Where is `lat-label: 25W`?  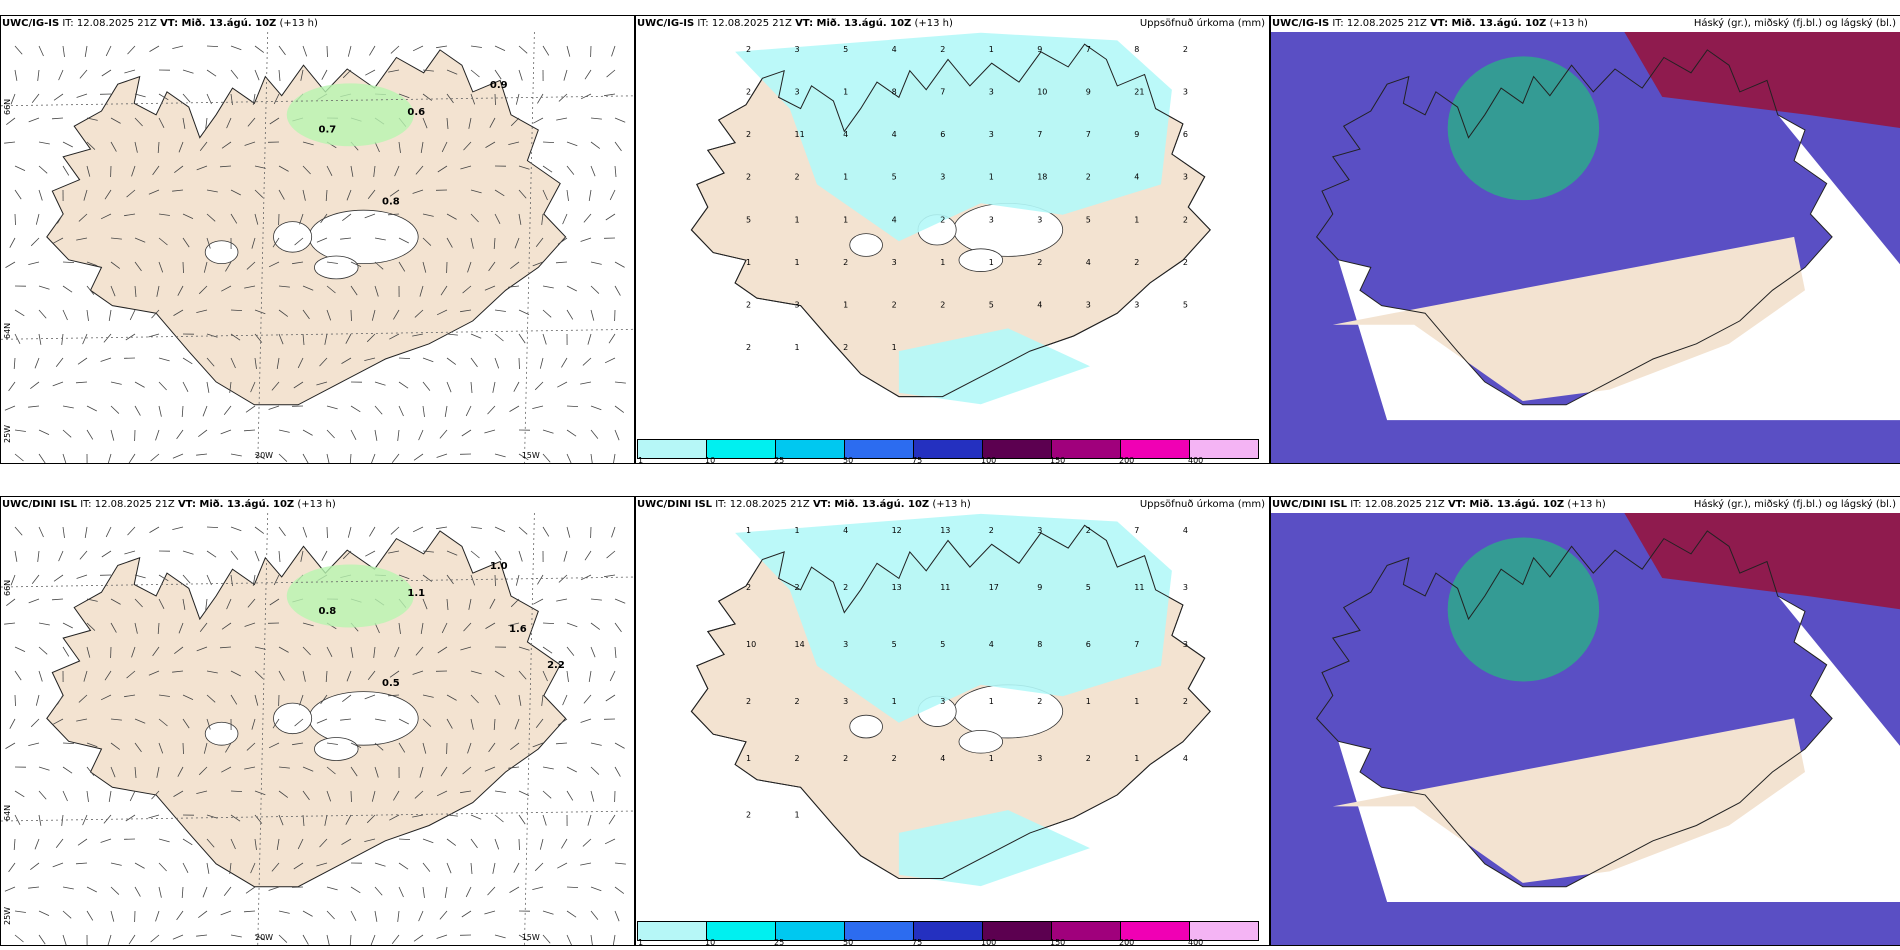
lat-label: 25W is located at coordinates (7, 433).